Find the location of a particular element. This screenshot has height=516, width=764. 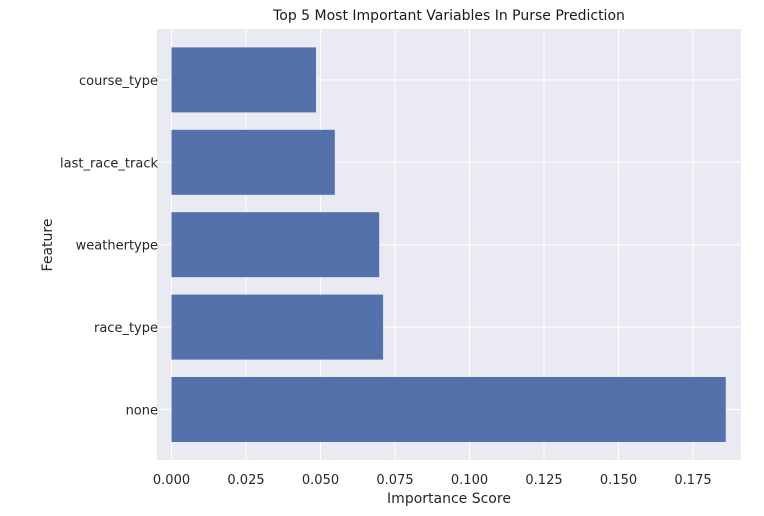

x-tick-labels: 0.000 0.025 0.050 0.075 0.100 0.125 0.150 0.175 is located at coordinates (432, 480).